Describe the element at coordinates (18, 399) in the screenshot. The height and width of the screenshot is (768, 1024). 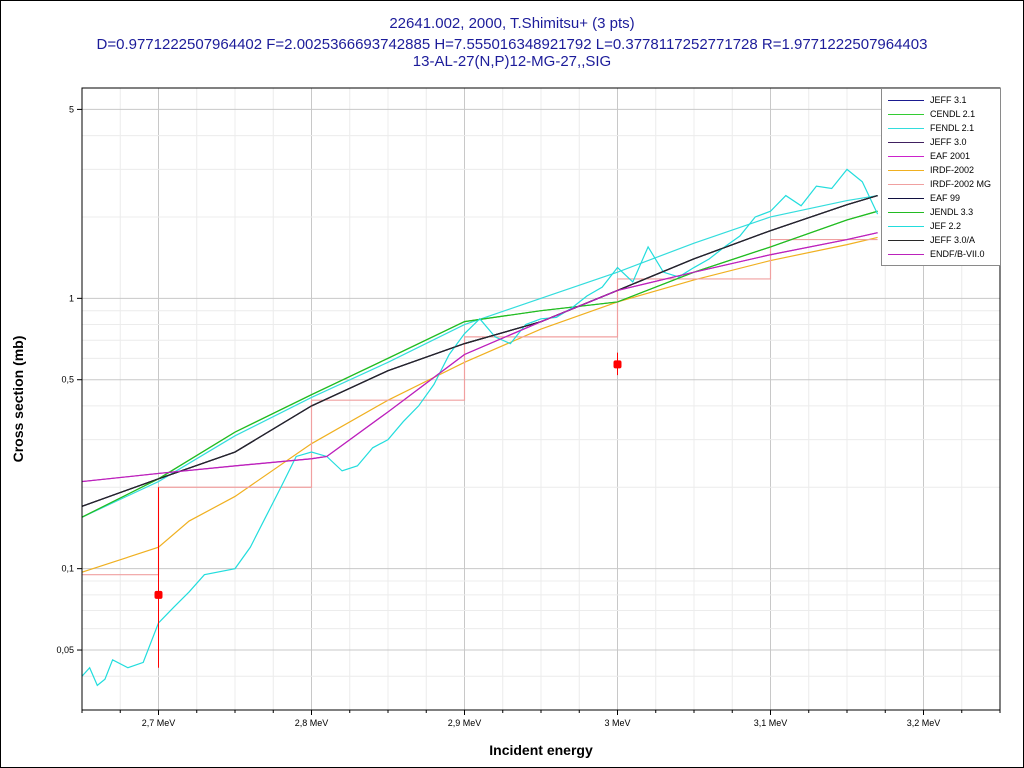
I see `y-axis-title: Cross section (mb)` at that location.